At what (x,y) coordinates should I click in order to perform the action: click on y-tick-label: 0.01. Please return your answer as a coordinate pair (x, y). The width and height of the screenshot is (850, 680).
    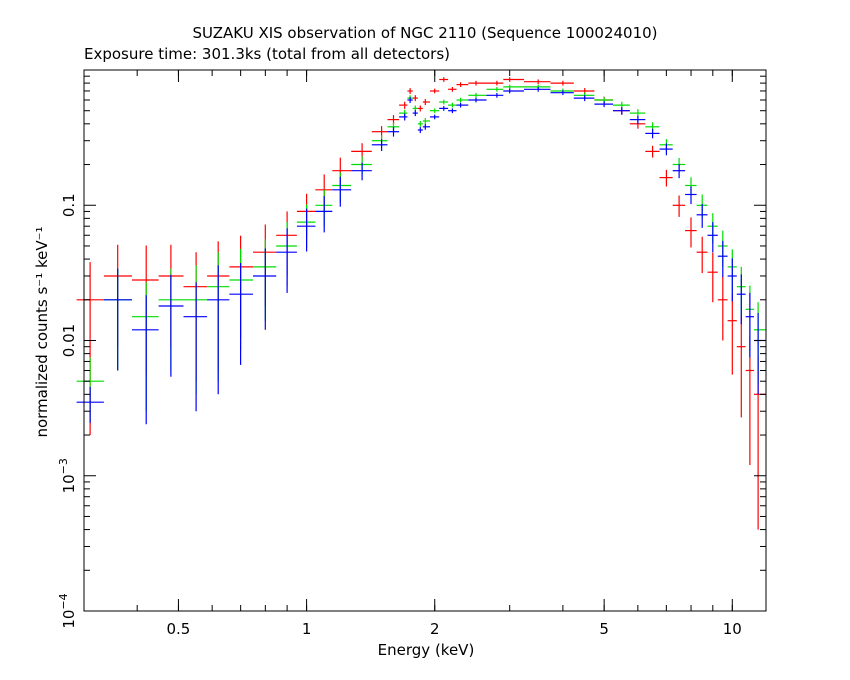
    Looking at the image, I should click on (69, 340).